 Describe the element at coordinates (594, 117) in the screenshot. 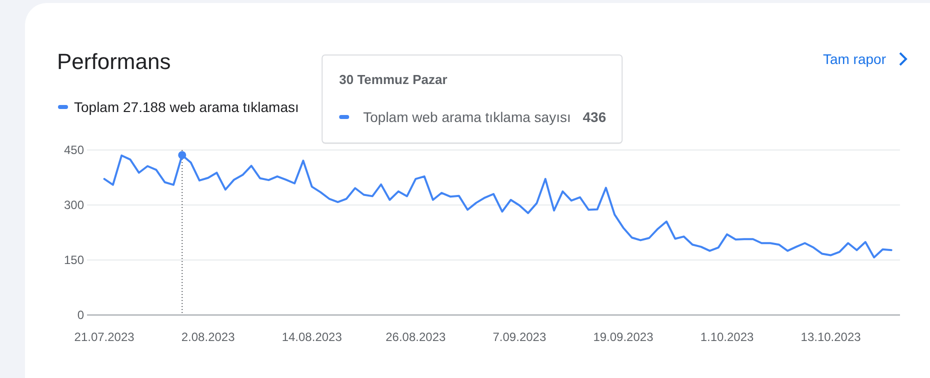

I see `text: 436` at that location.